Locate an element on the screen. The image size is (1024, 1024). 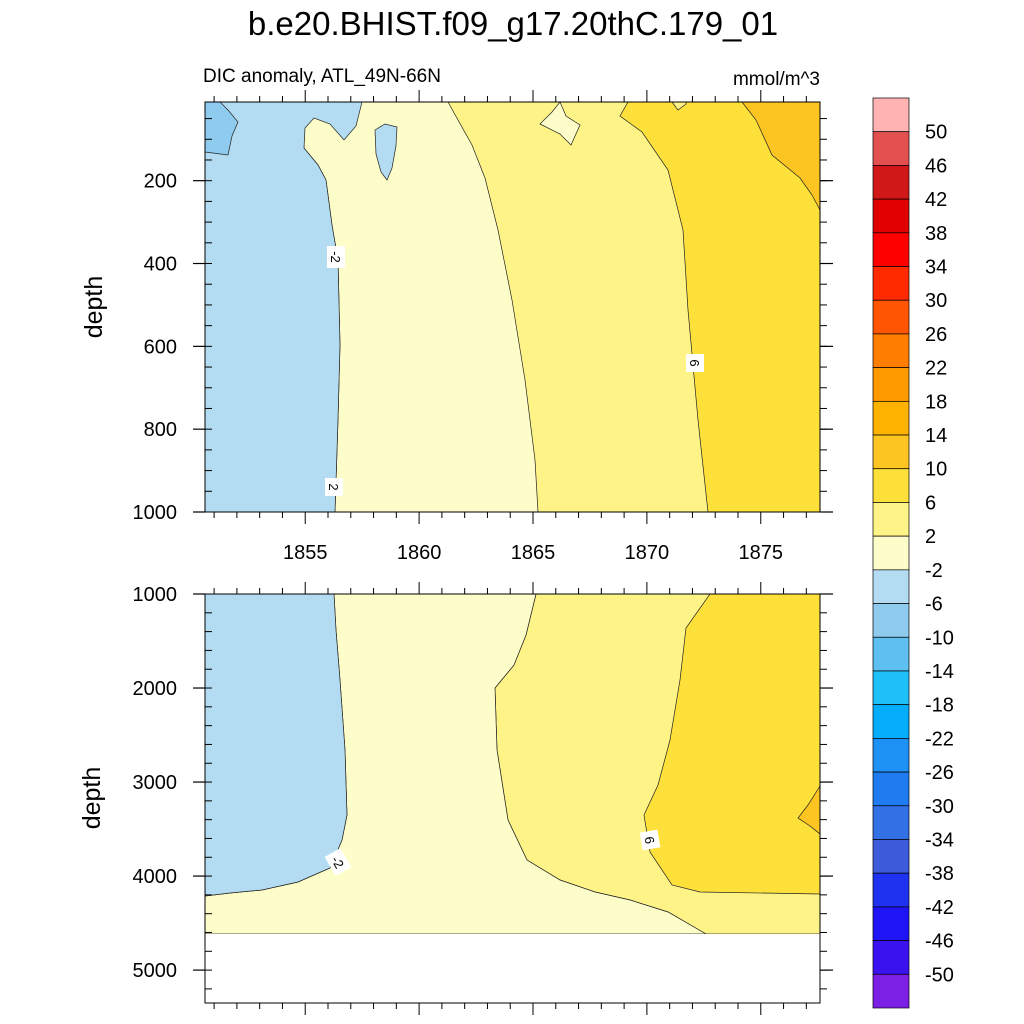
upper-y-tick-label: 400 is located at coordinates (160, 265).